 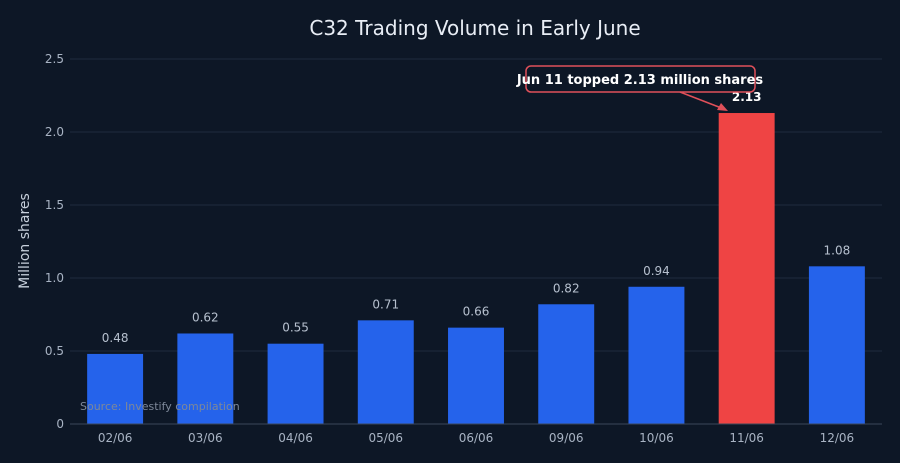 I want to click on bar-value-label: 0.66, so click(x=476, y=312).